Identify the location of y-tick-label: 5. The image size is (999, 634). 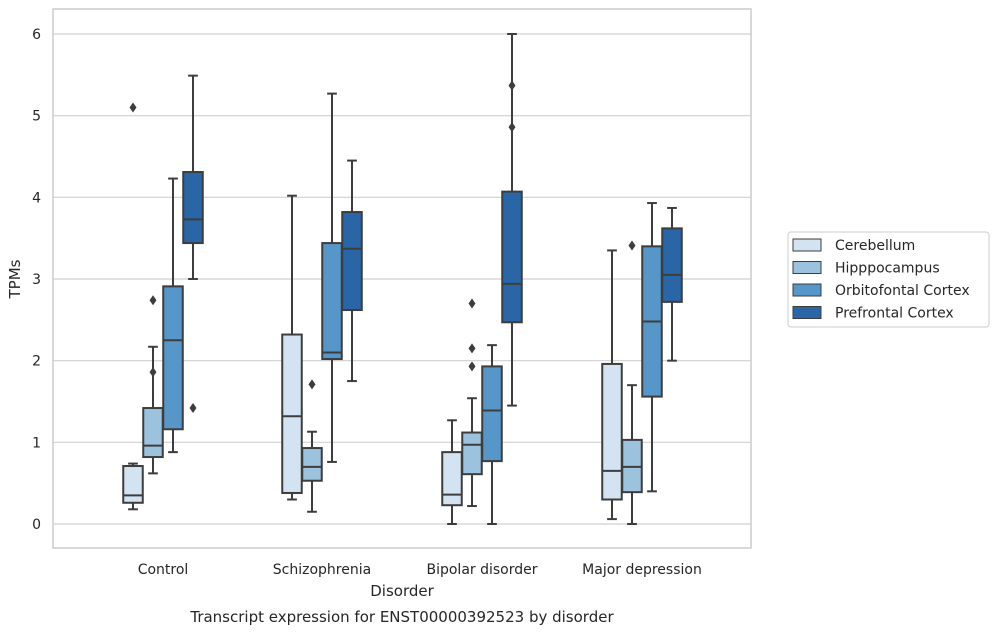
(36, 117).